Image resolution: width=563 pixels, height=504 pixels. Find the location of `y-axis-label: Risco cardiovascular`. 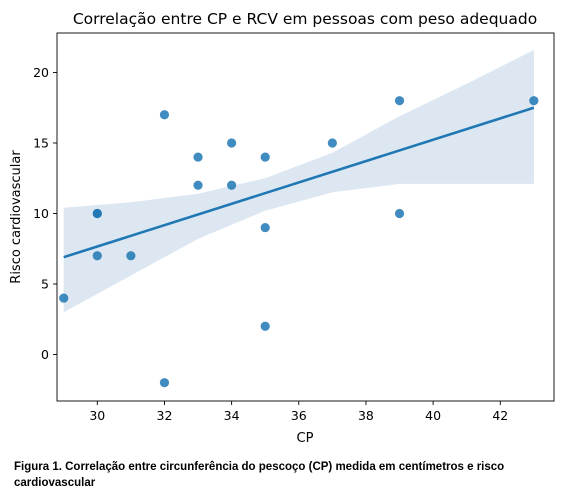

y-axis-label: Risco cardiovascular is located at coordinates (16, 217).